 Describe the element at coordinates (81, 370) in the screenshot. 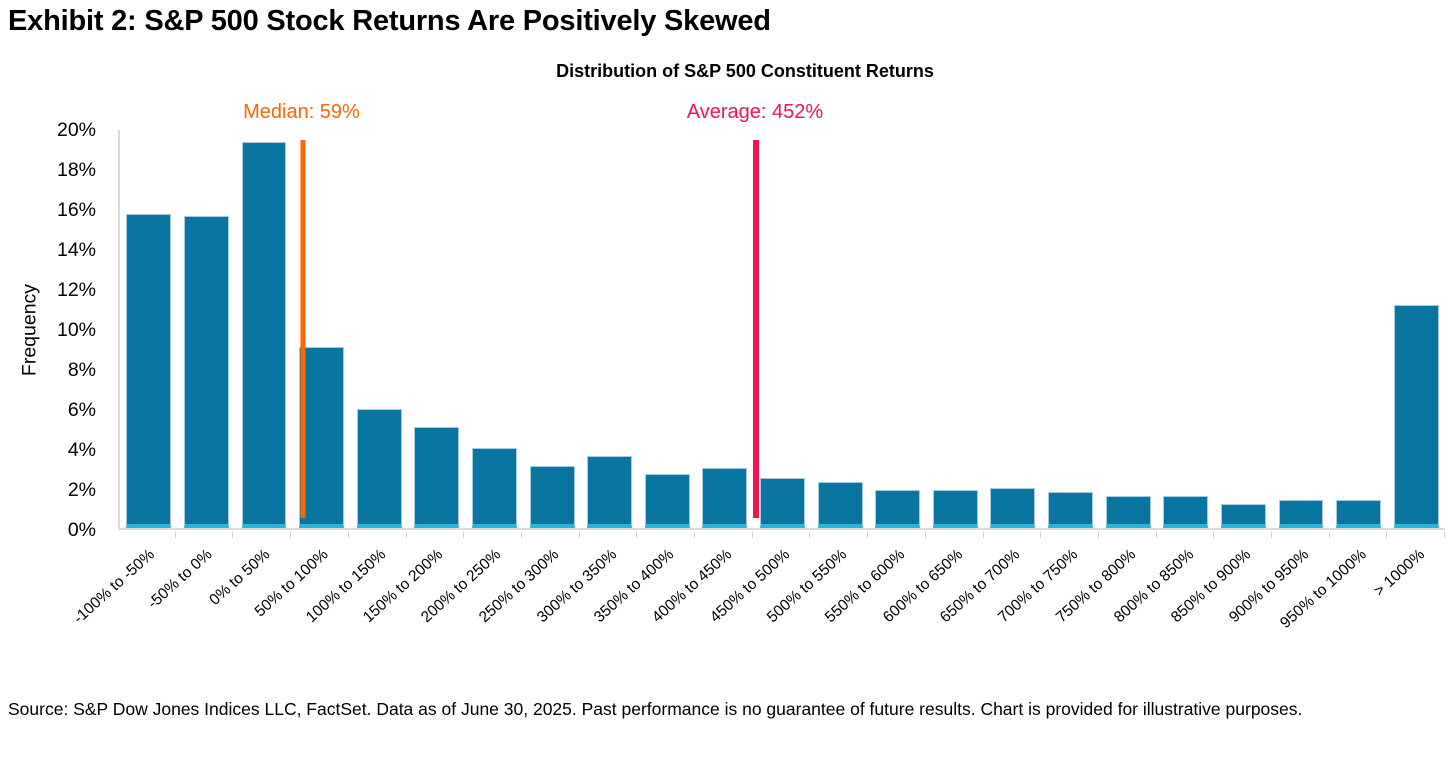

I see `y-tick-label: 8%` at that location.